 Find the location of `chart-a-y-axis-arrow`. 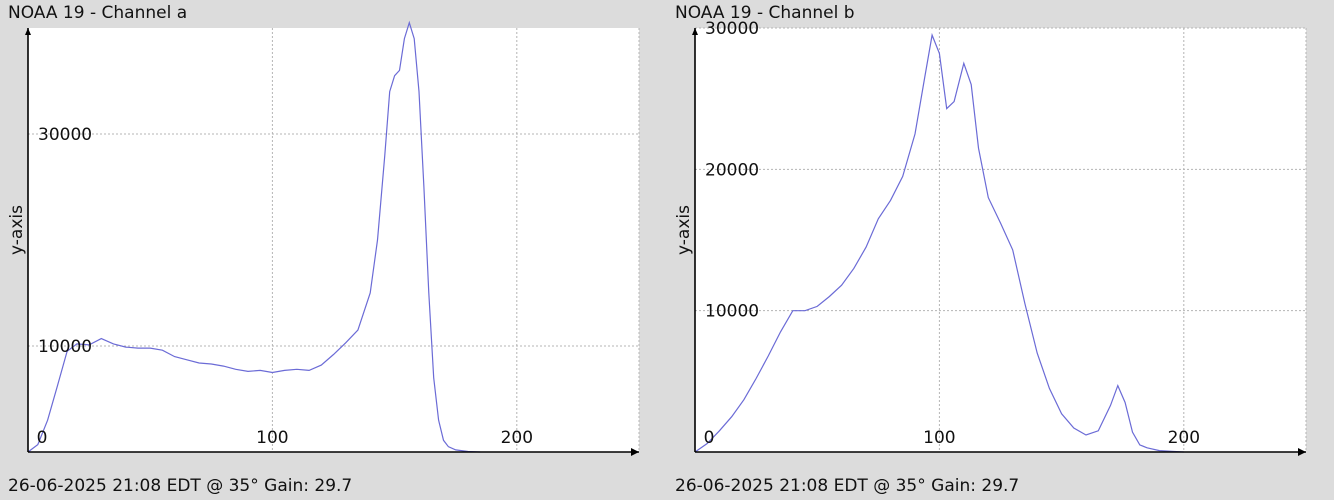

chart-a-y-axis-arrow is located at coordinates (28, 31).